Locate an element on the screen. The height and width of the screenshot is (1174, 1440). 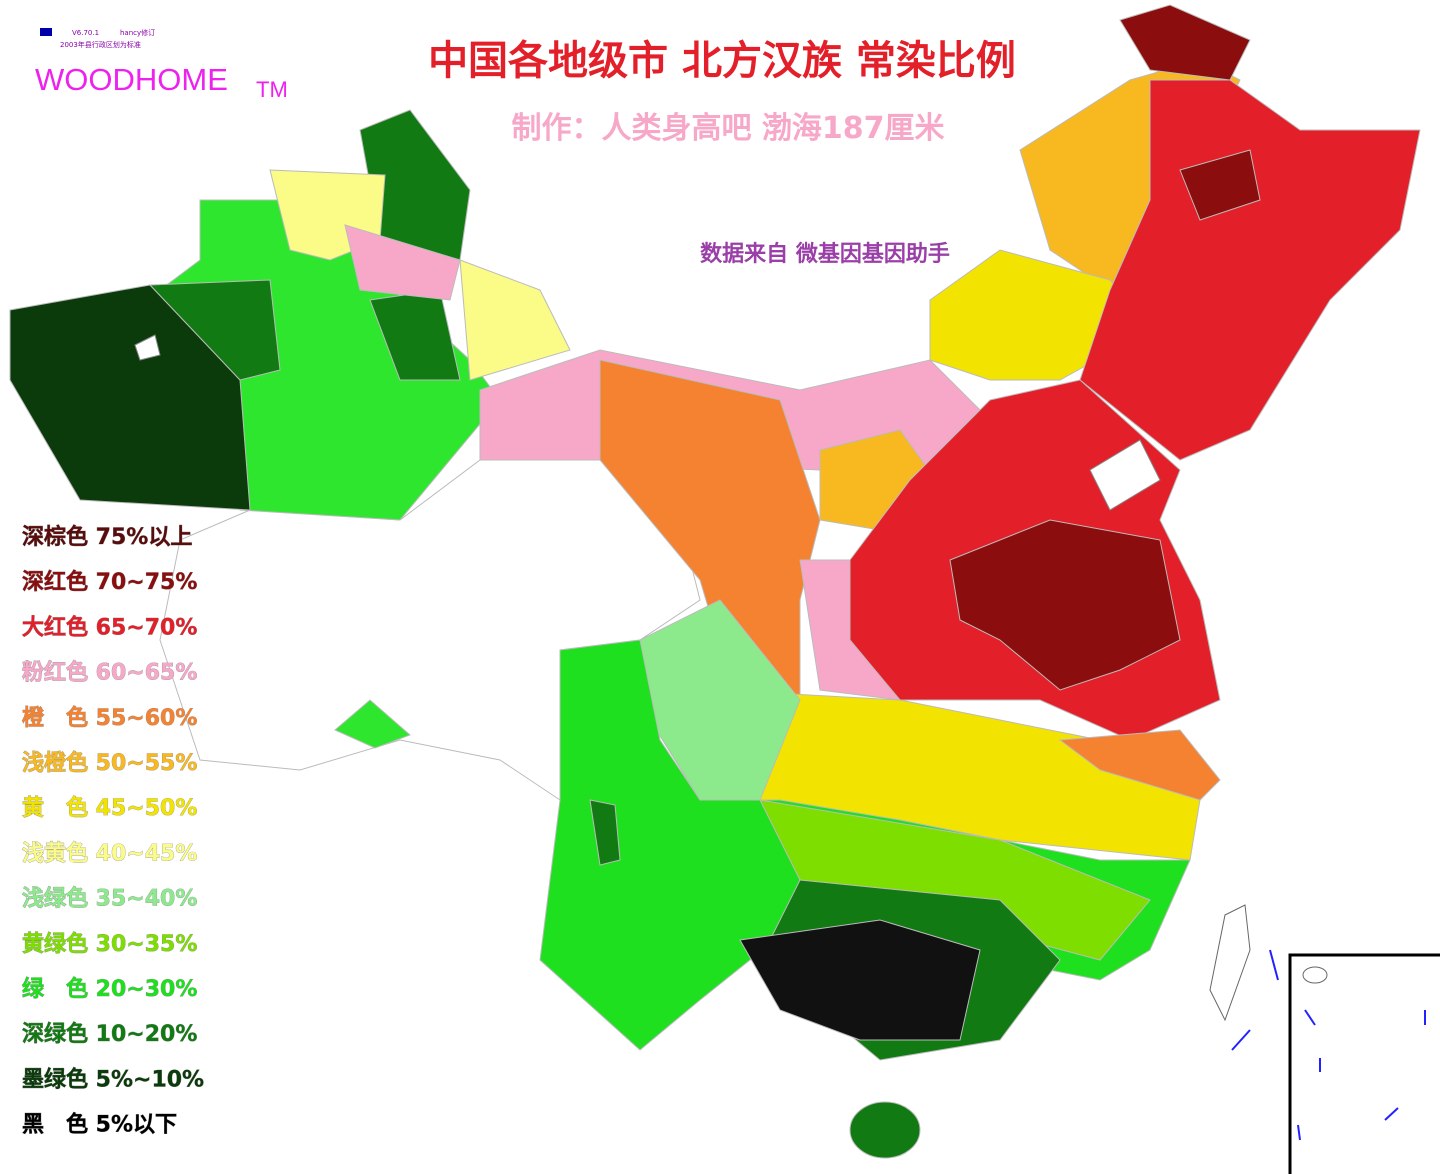
legend-item: 深红色 70~75% is located at coordinates (109, 582).